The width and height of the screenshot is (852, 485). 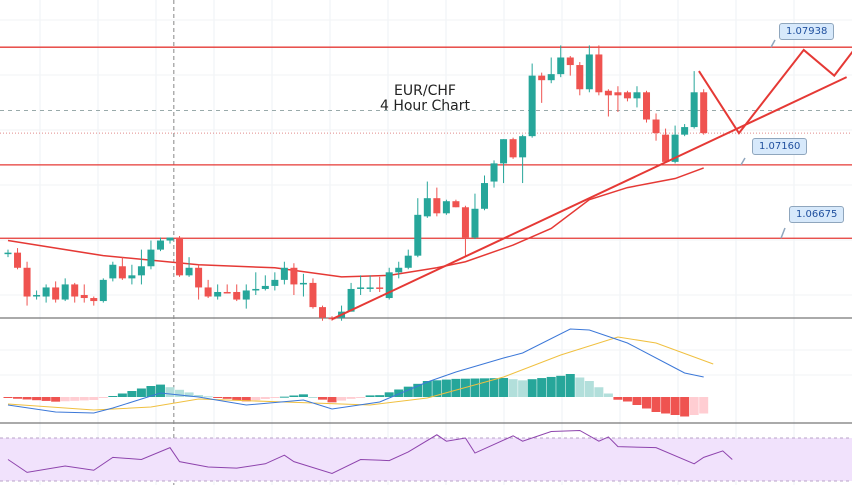 I want to click on macd-line, so click(x=355, y=371).